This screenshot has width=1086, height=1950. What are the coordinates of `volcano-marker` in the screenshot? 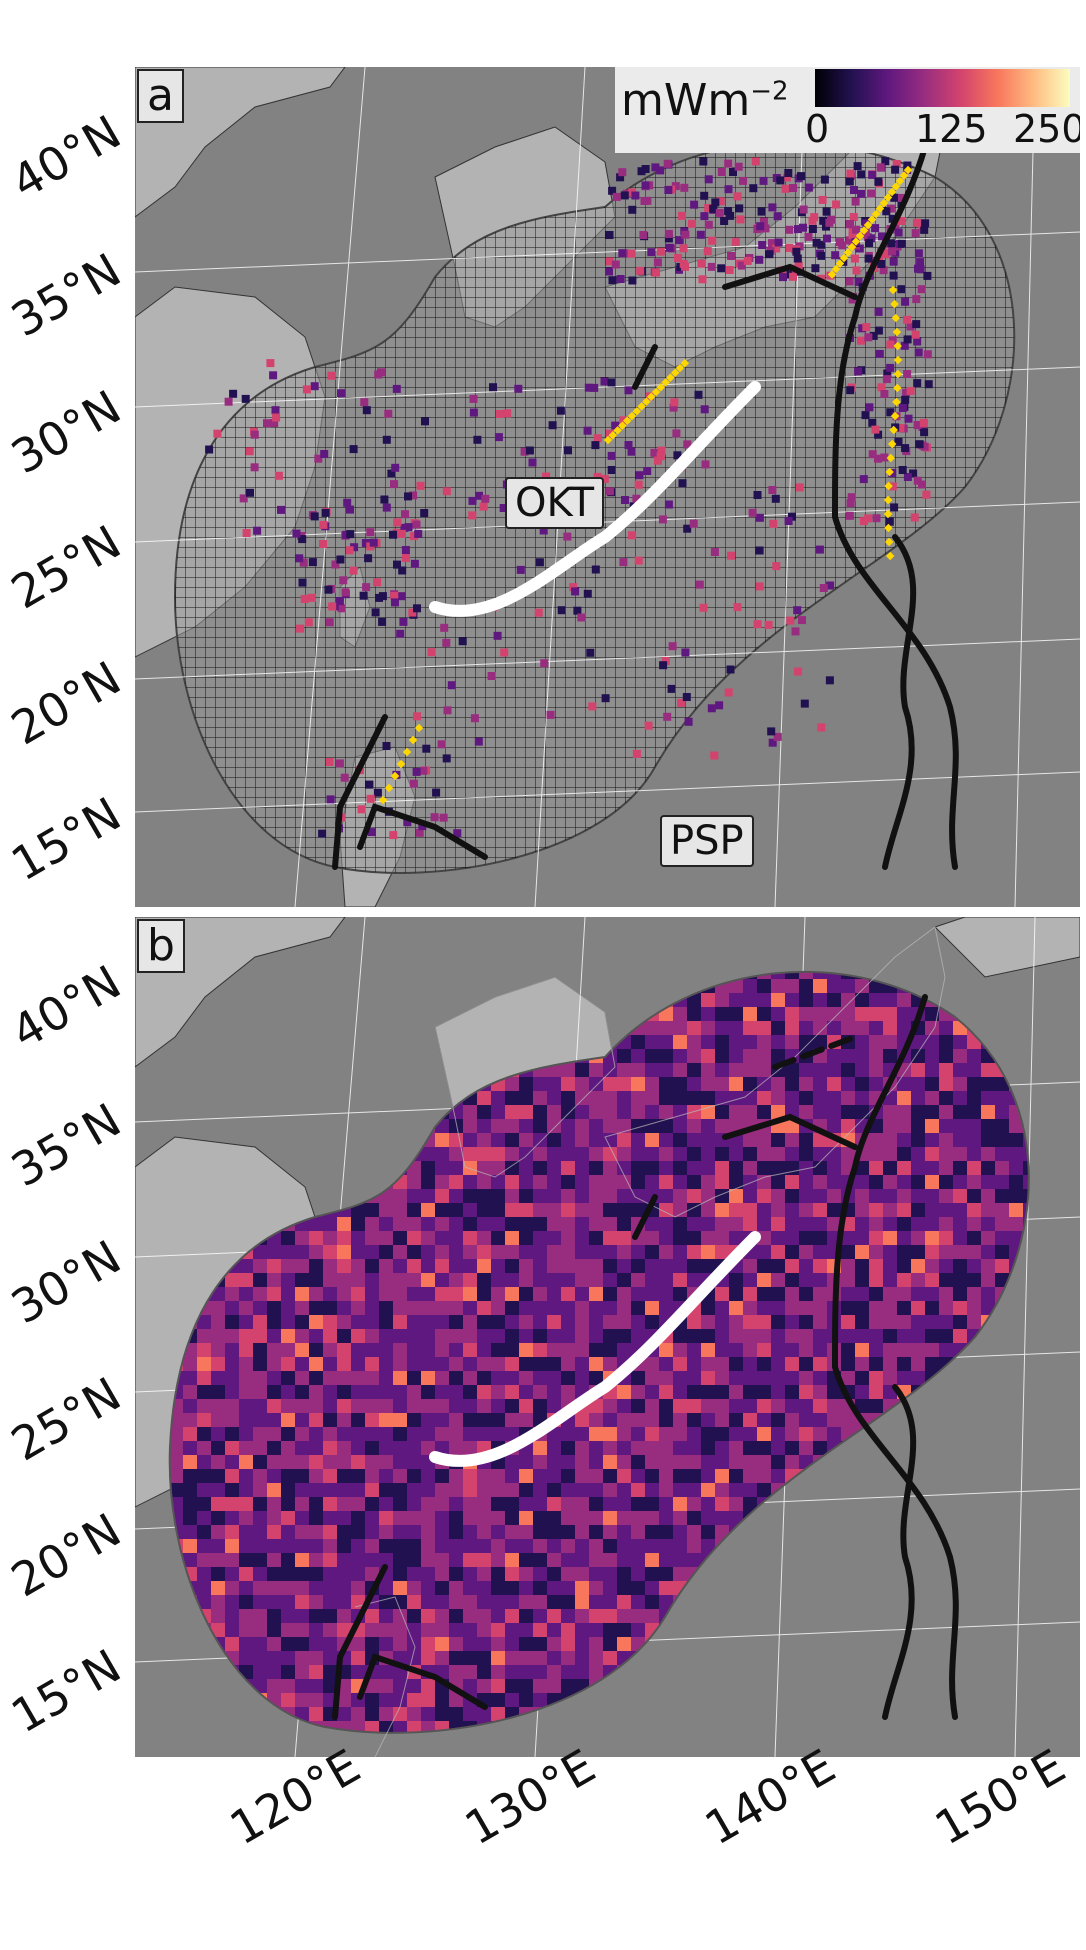 It's located at (894, 304).